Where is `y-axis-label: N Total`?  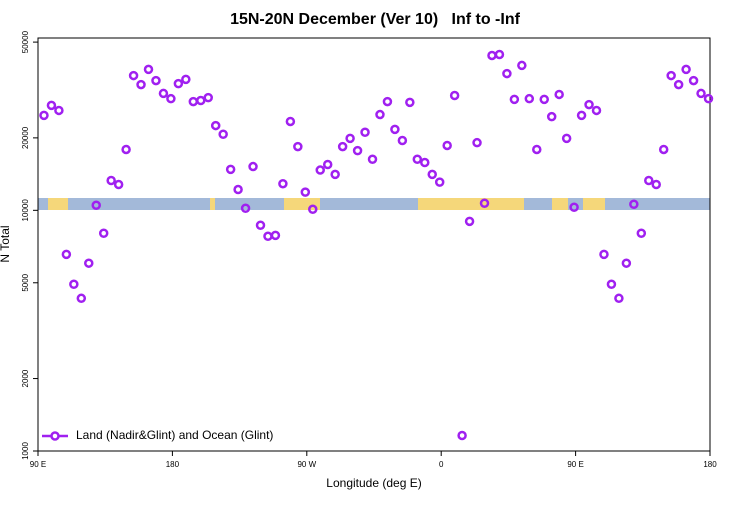 y-axis-label: N Total is located at coordinates (6, 243).